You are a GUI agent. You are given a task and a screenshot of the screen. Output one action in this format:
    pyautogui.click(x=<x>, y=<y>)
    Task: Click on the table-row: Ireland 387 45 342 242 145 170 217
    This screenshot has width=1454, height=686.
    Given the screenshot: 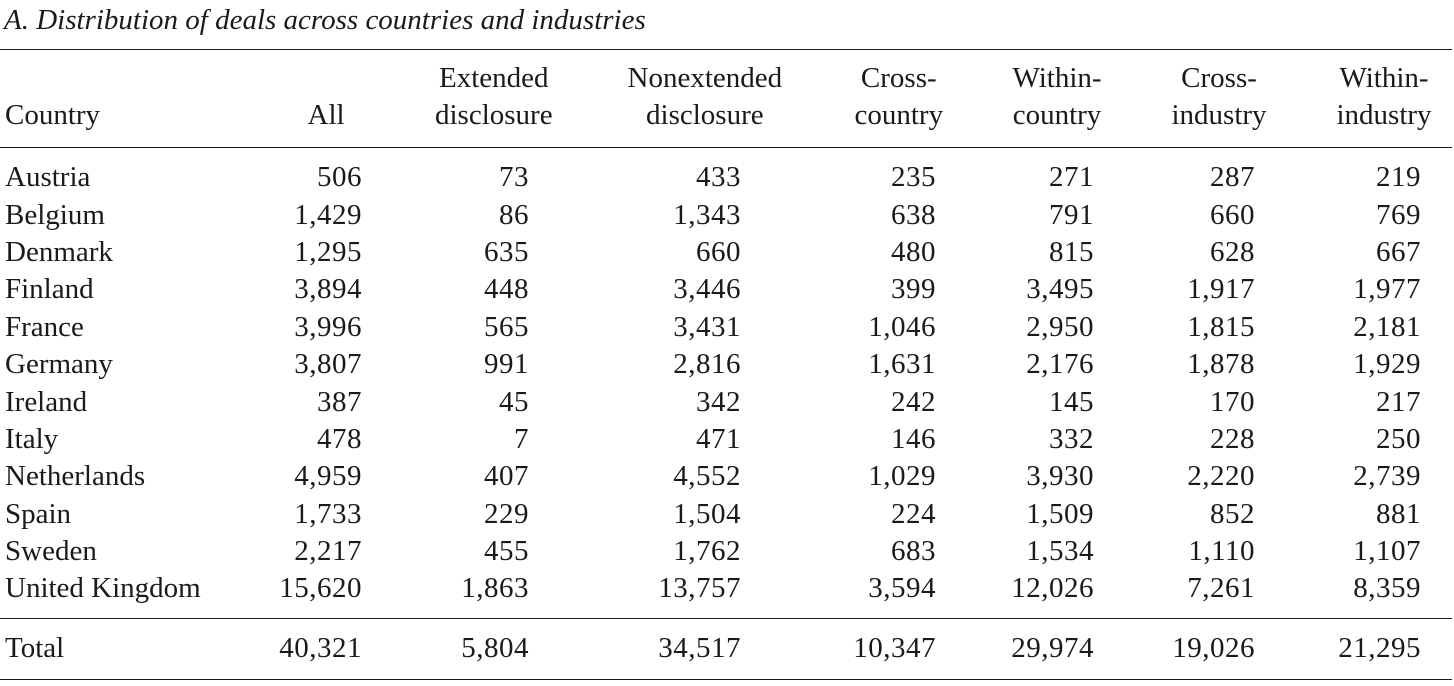 What is the action you would take?
    pyautogui.click(x=710, y=401)
    